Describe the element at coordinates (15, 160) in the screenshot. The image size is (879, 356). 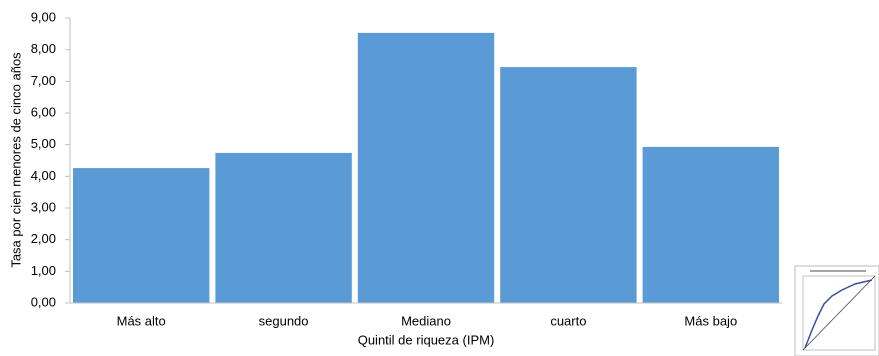
I see `y-axis-label: Tasa por cien menores de cinco años` at that location.